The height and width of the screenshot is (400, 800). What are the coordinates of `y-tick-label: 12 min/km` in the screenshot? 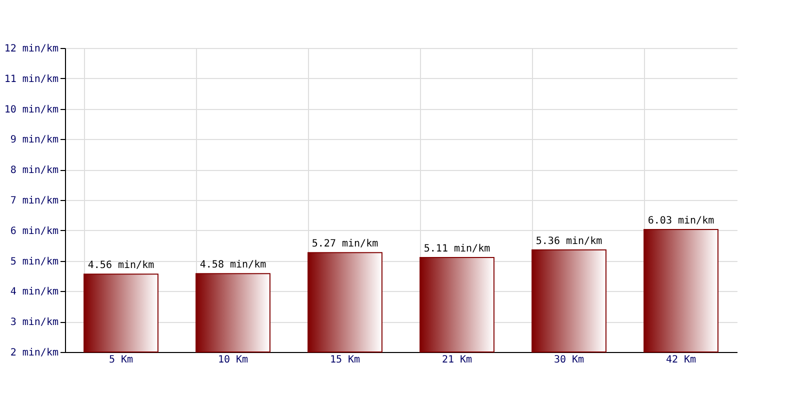 It's located at (31, 49).